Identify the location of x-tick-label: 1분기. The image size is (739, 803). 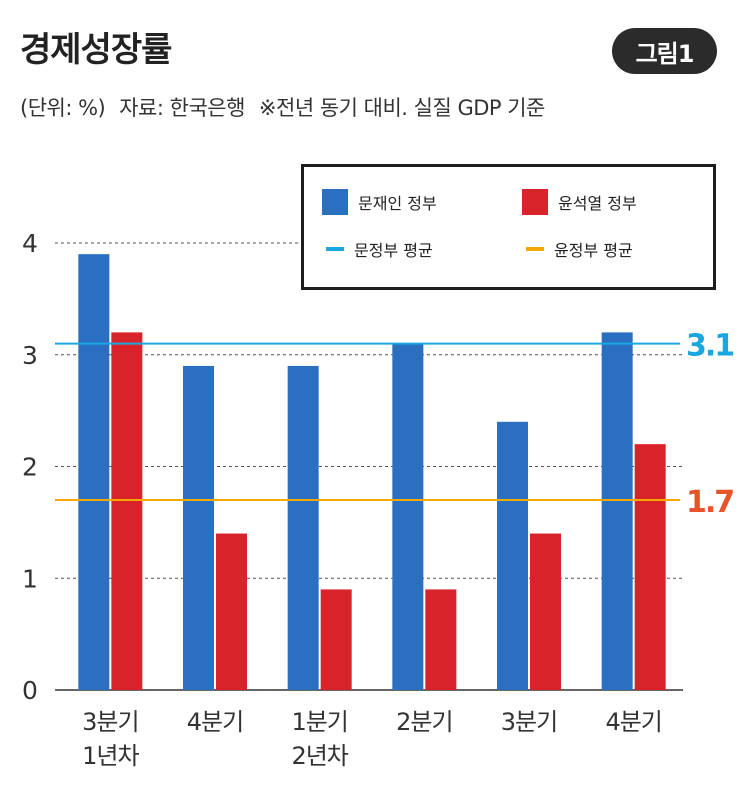
(319, 722).